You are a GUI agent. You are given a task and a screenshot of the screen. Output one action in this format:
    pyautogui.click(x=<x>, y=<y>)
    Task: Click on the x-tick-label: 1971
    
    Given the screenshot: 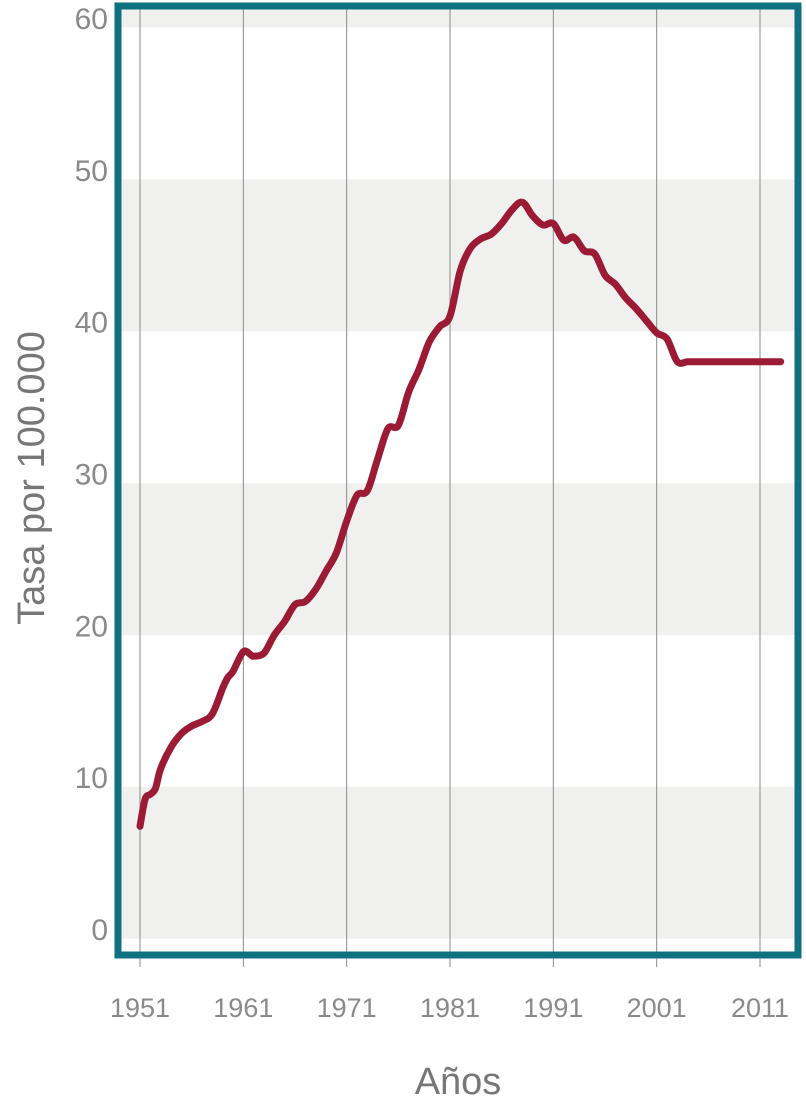 What is the action you would take?
    pyautogui.click(x=347, y=1008)
    